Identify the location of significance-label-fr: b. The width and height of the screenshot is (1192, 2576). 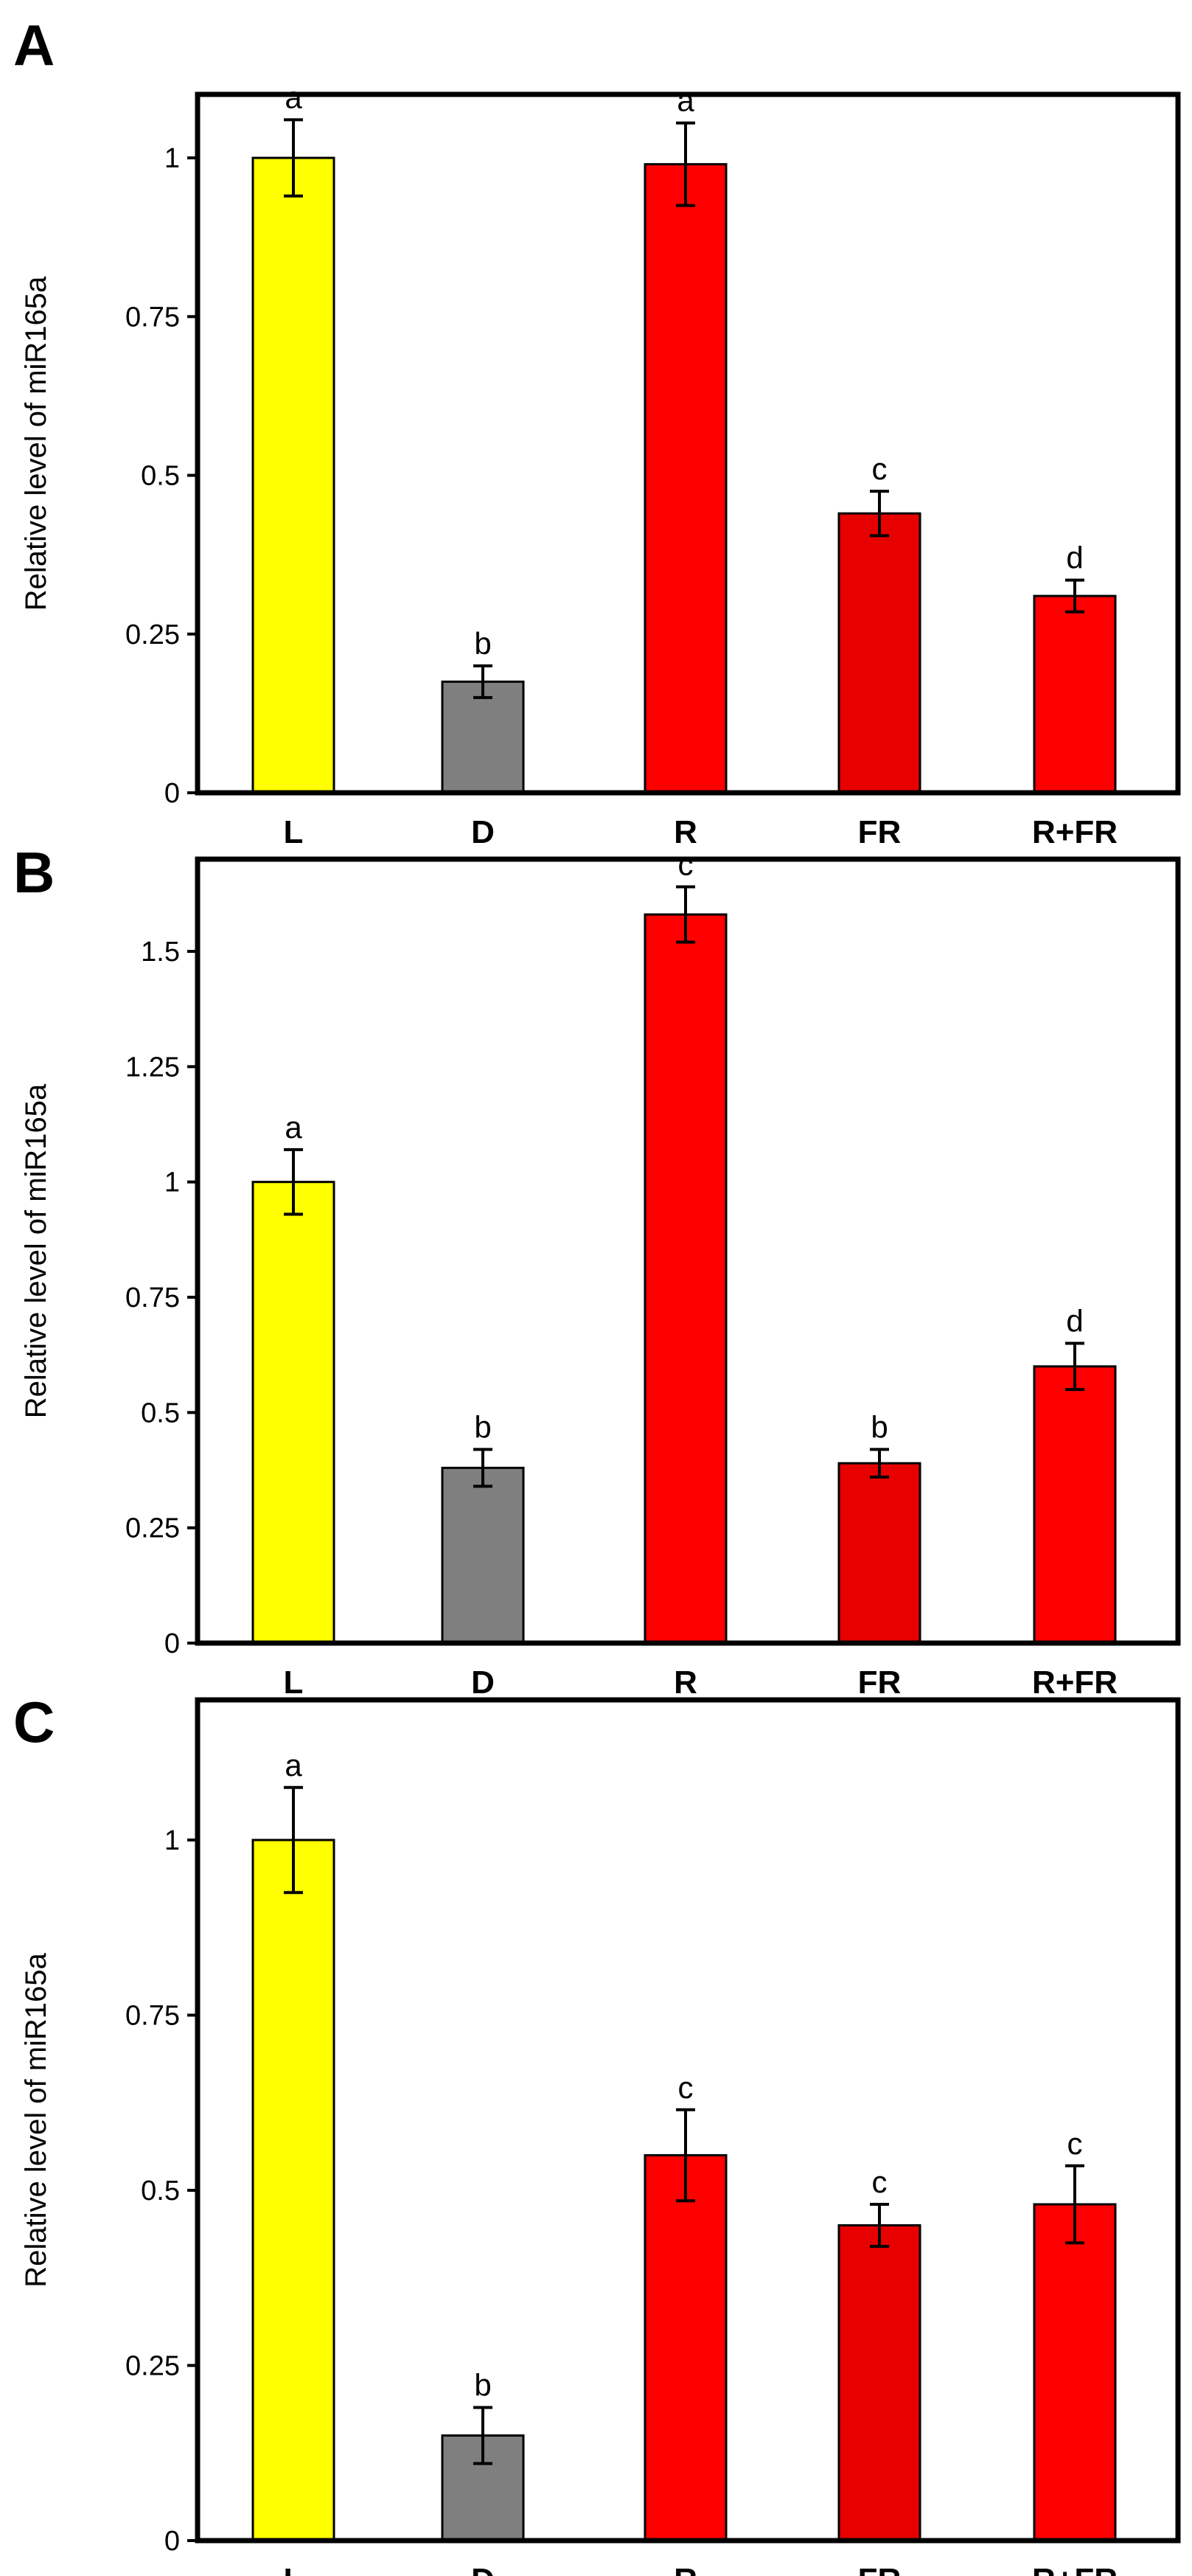
(879, 1426).